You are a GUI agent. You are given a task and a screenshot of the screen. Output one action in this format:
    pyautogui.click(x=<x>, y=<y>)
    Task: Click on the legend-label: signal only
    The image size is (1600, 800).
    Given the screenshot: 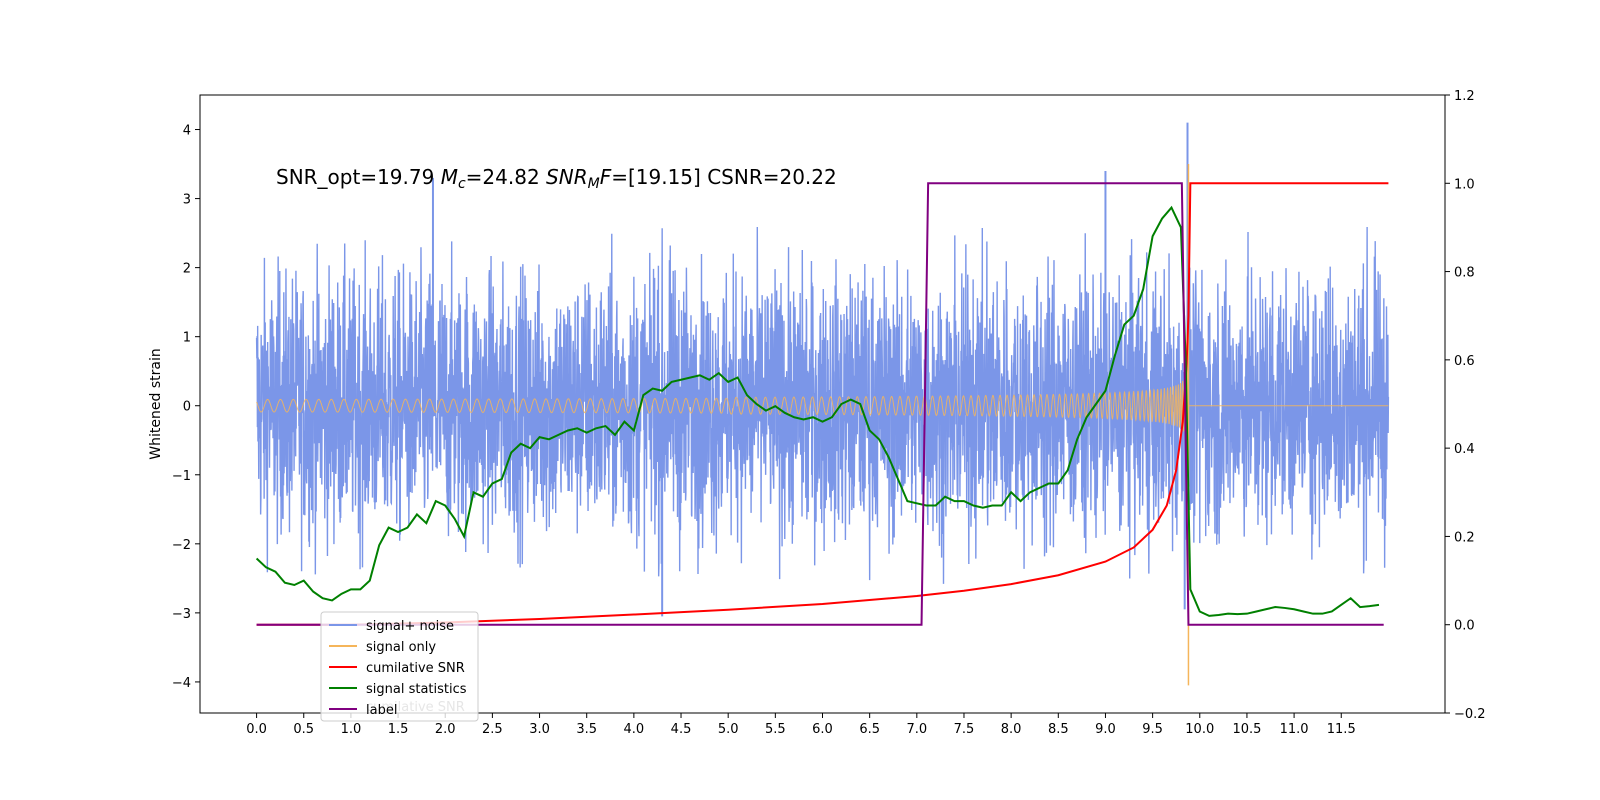 What is the action you would take?
    pyautogui.click(x=401, y=647)
    